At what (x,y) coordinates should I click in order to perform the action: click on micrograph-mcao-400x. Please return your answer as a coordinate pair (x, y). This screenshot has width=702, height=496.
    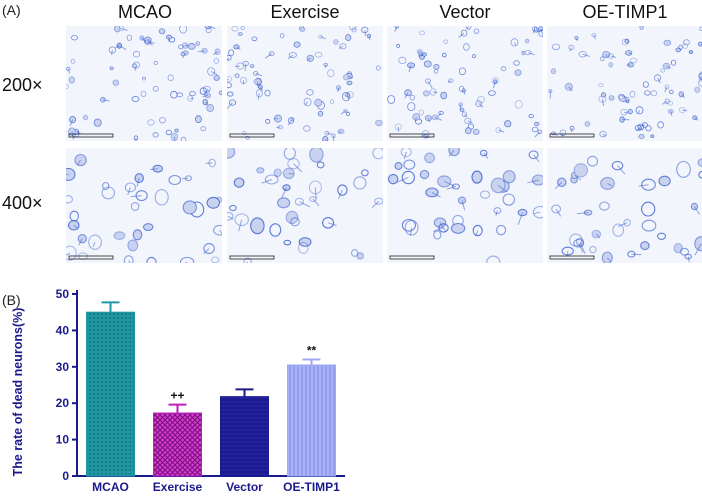
    Looking at the image, I should click on (144, 205).